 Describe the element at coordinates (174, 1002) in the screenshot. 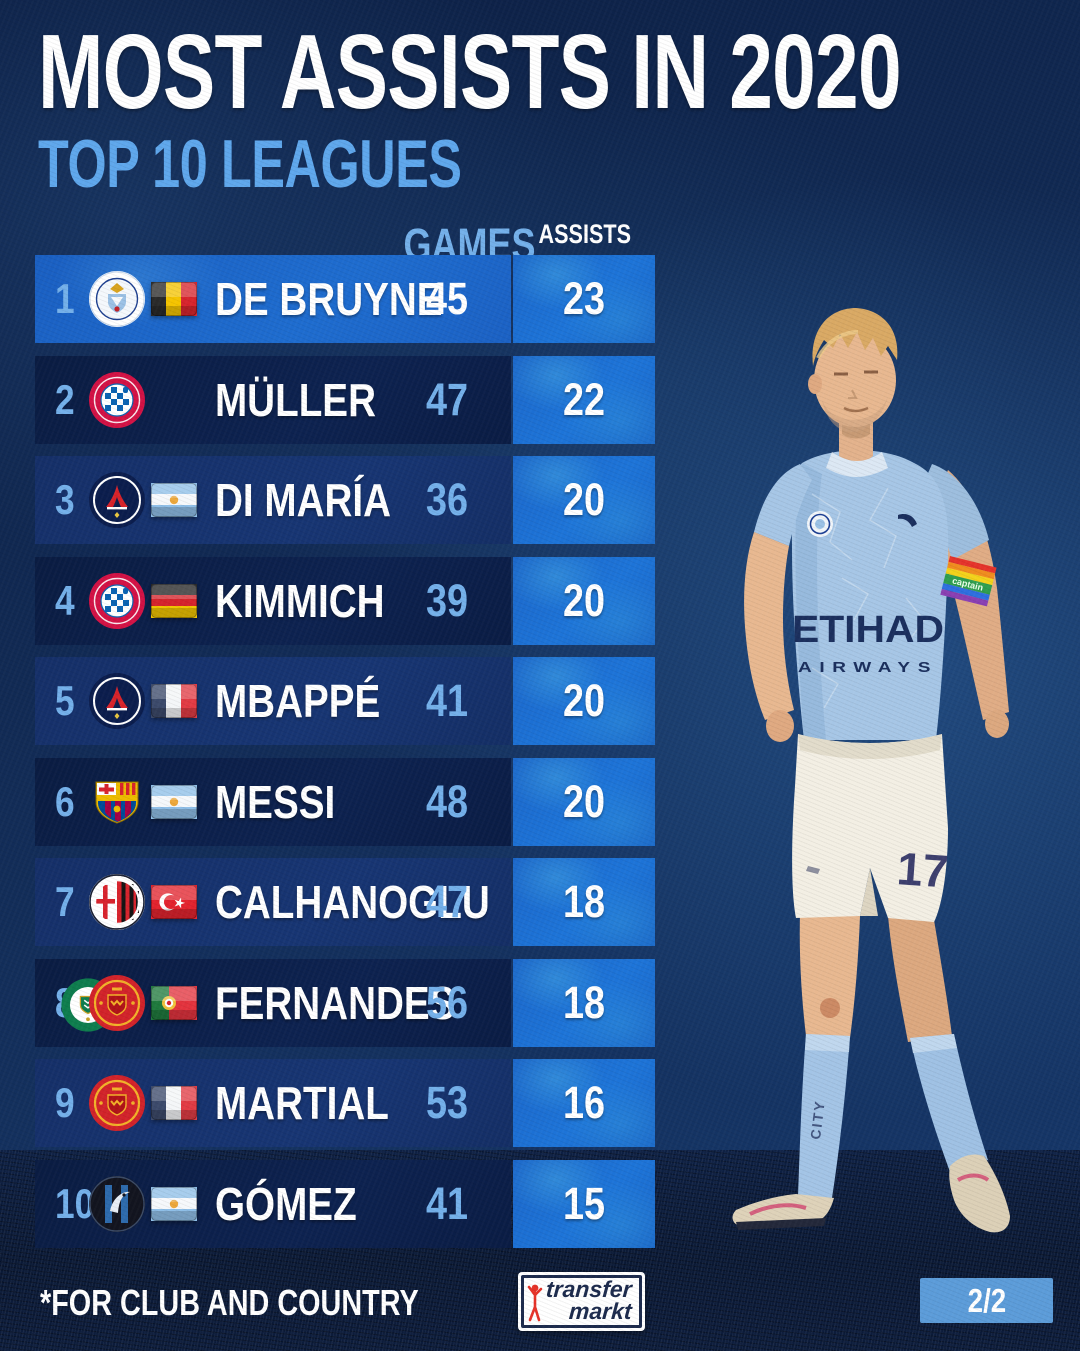

I see `portugal-flag-icon` at that location.